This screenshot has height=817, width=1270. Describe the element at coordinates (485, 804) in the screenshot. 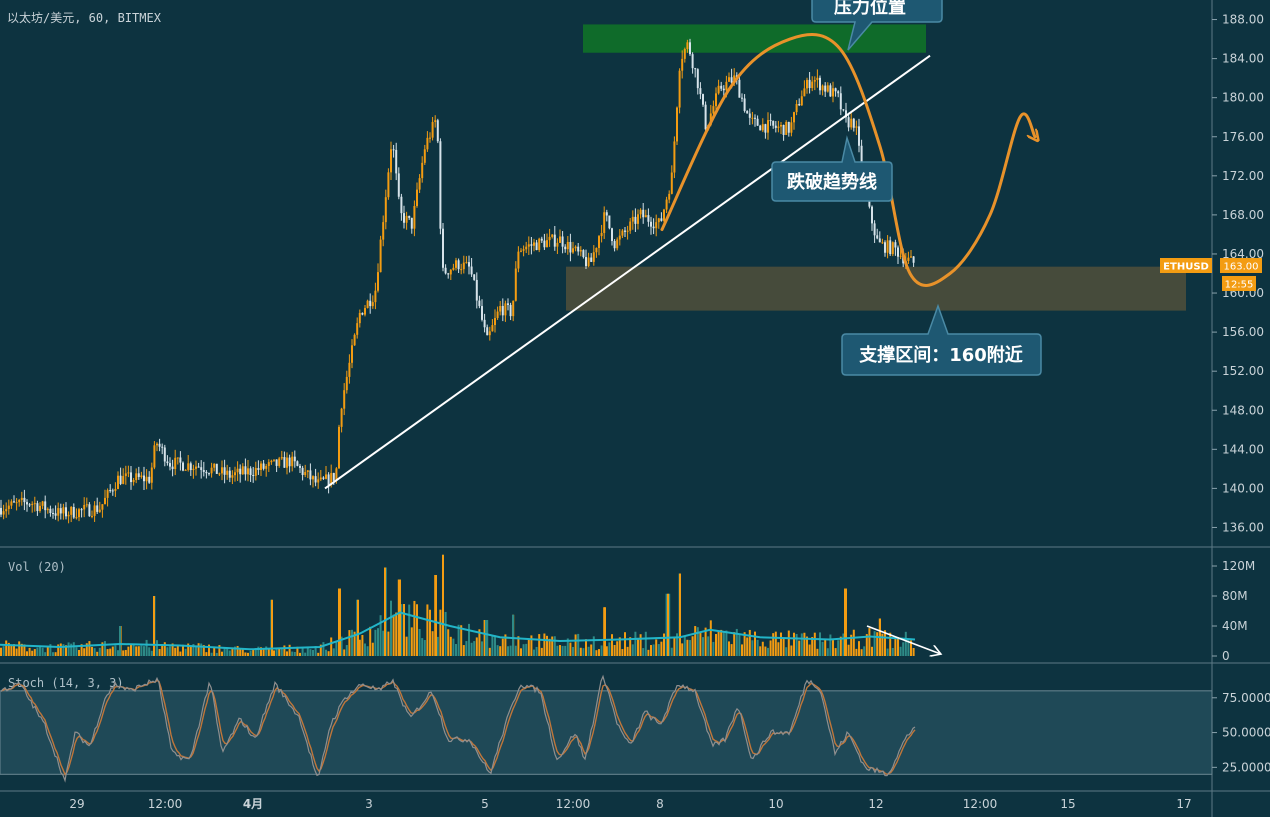

I see `time-tick-label: 5` at that location.